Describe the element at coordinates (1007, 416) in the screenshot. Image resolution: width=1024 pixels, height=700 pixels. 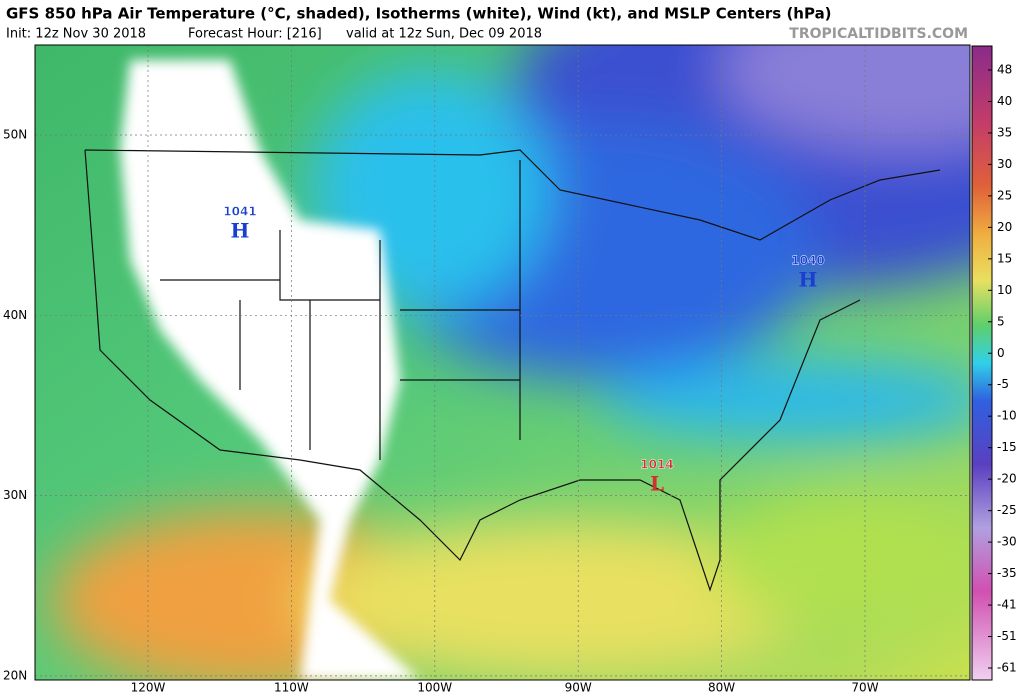
I see `colorbar-label: -10` at that location.